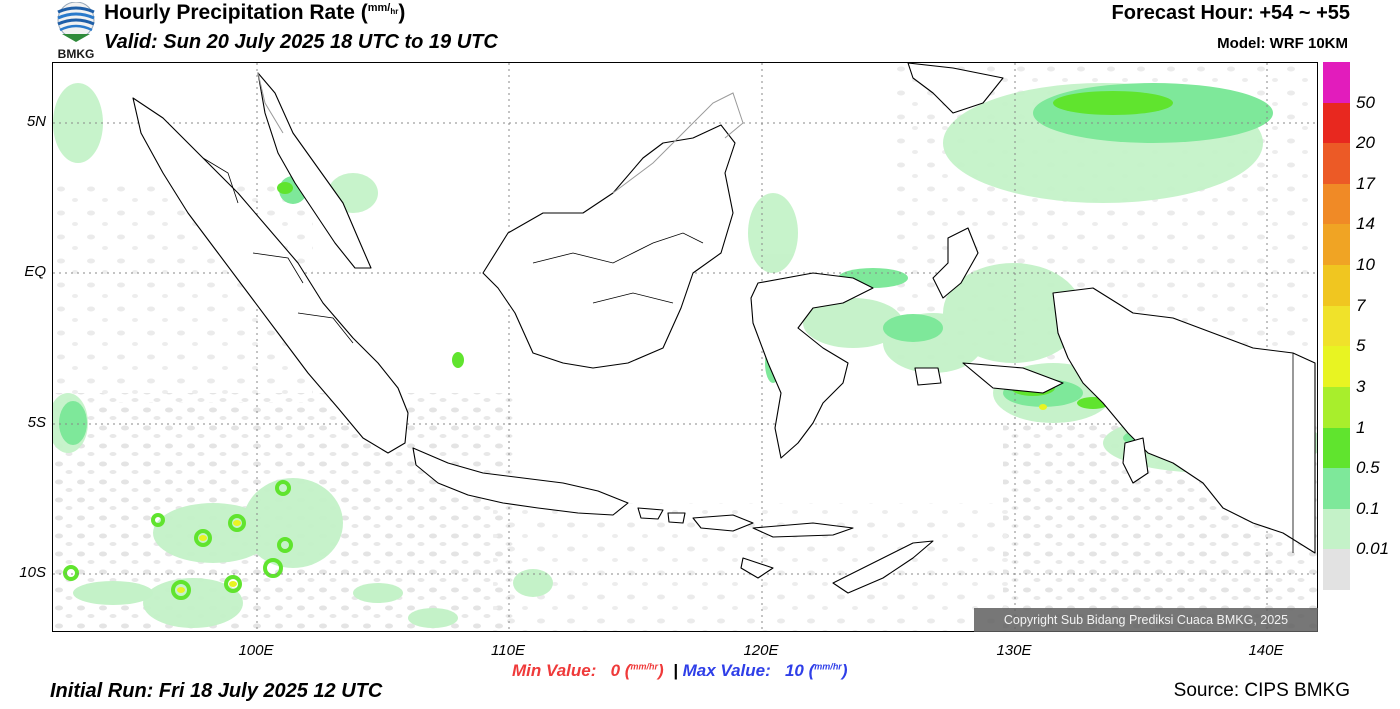 The image size is (1400, 709). Describe the element at coordinates (500, 133) in the screenshot. I see `neighbor-coasts` at that location.